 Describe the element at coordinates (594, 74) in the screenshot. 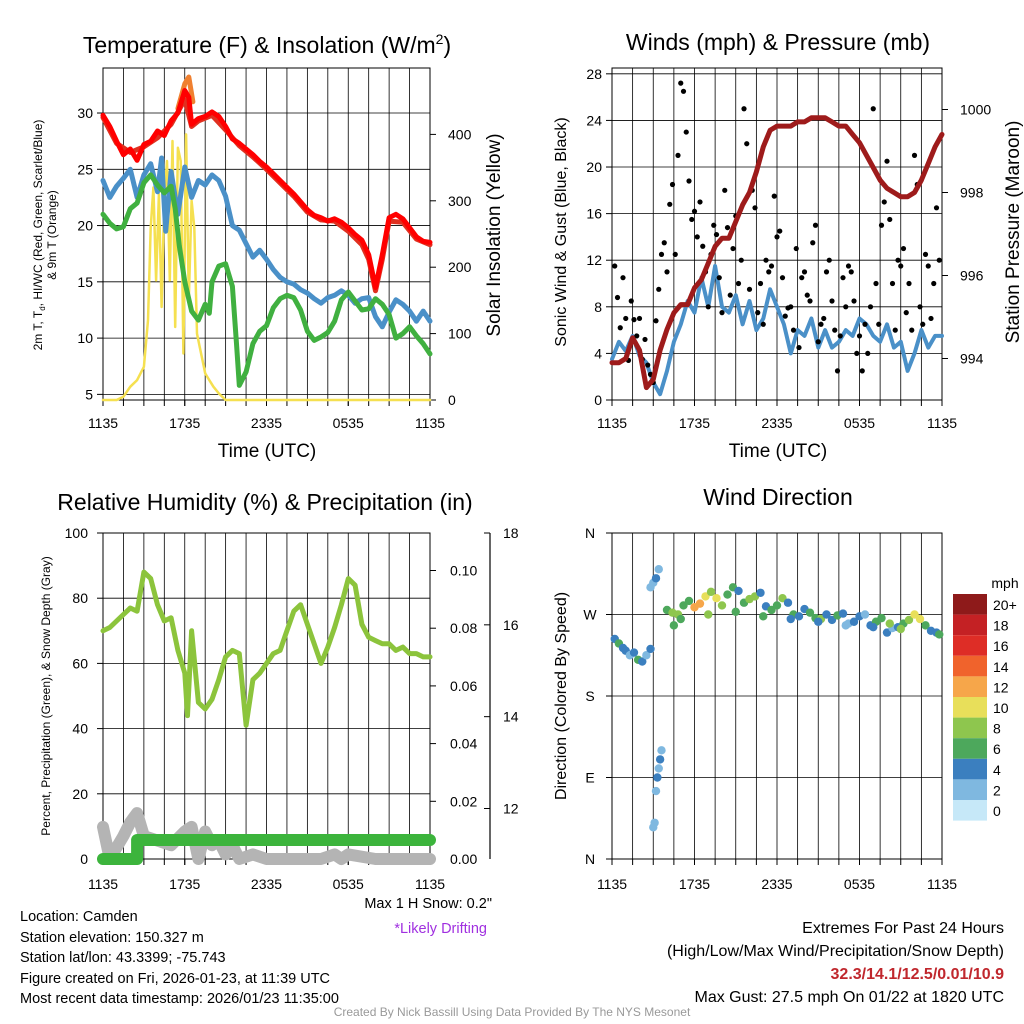

I see `y-tick-label: 28` at that location.